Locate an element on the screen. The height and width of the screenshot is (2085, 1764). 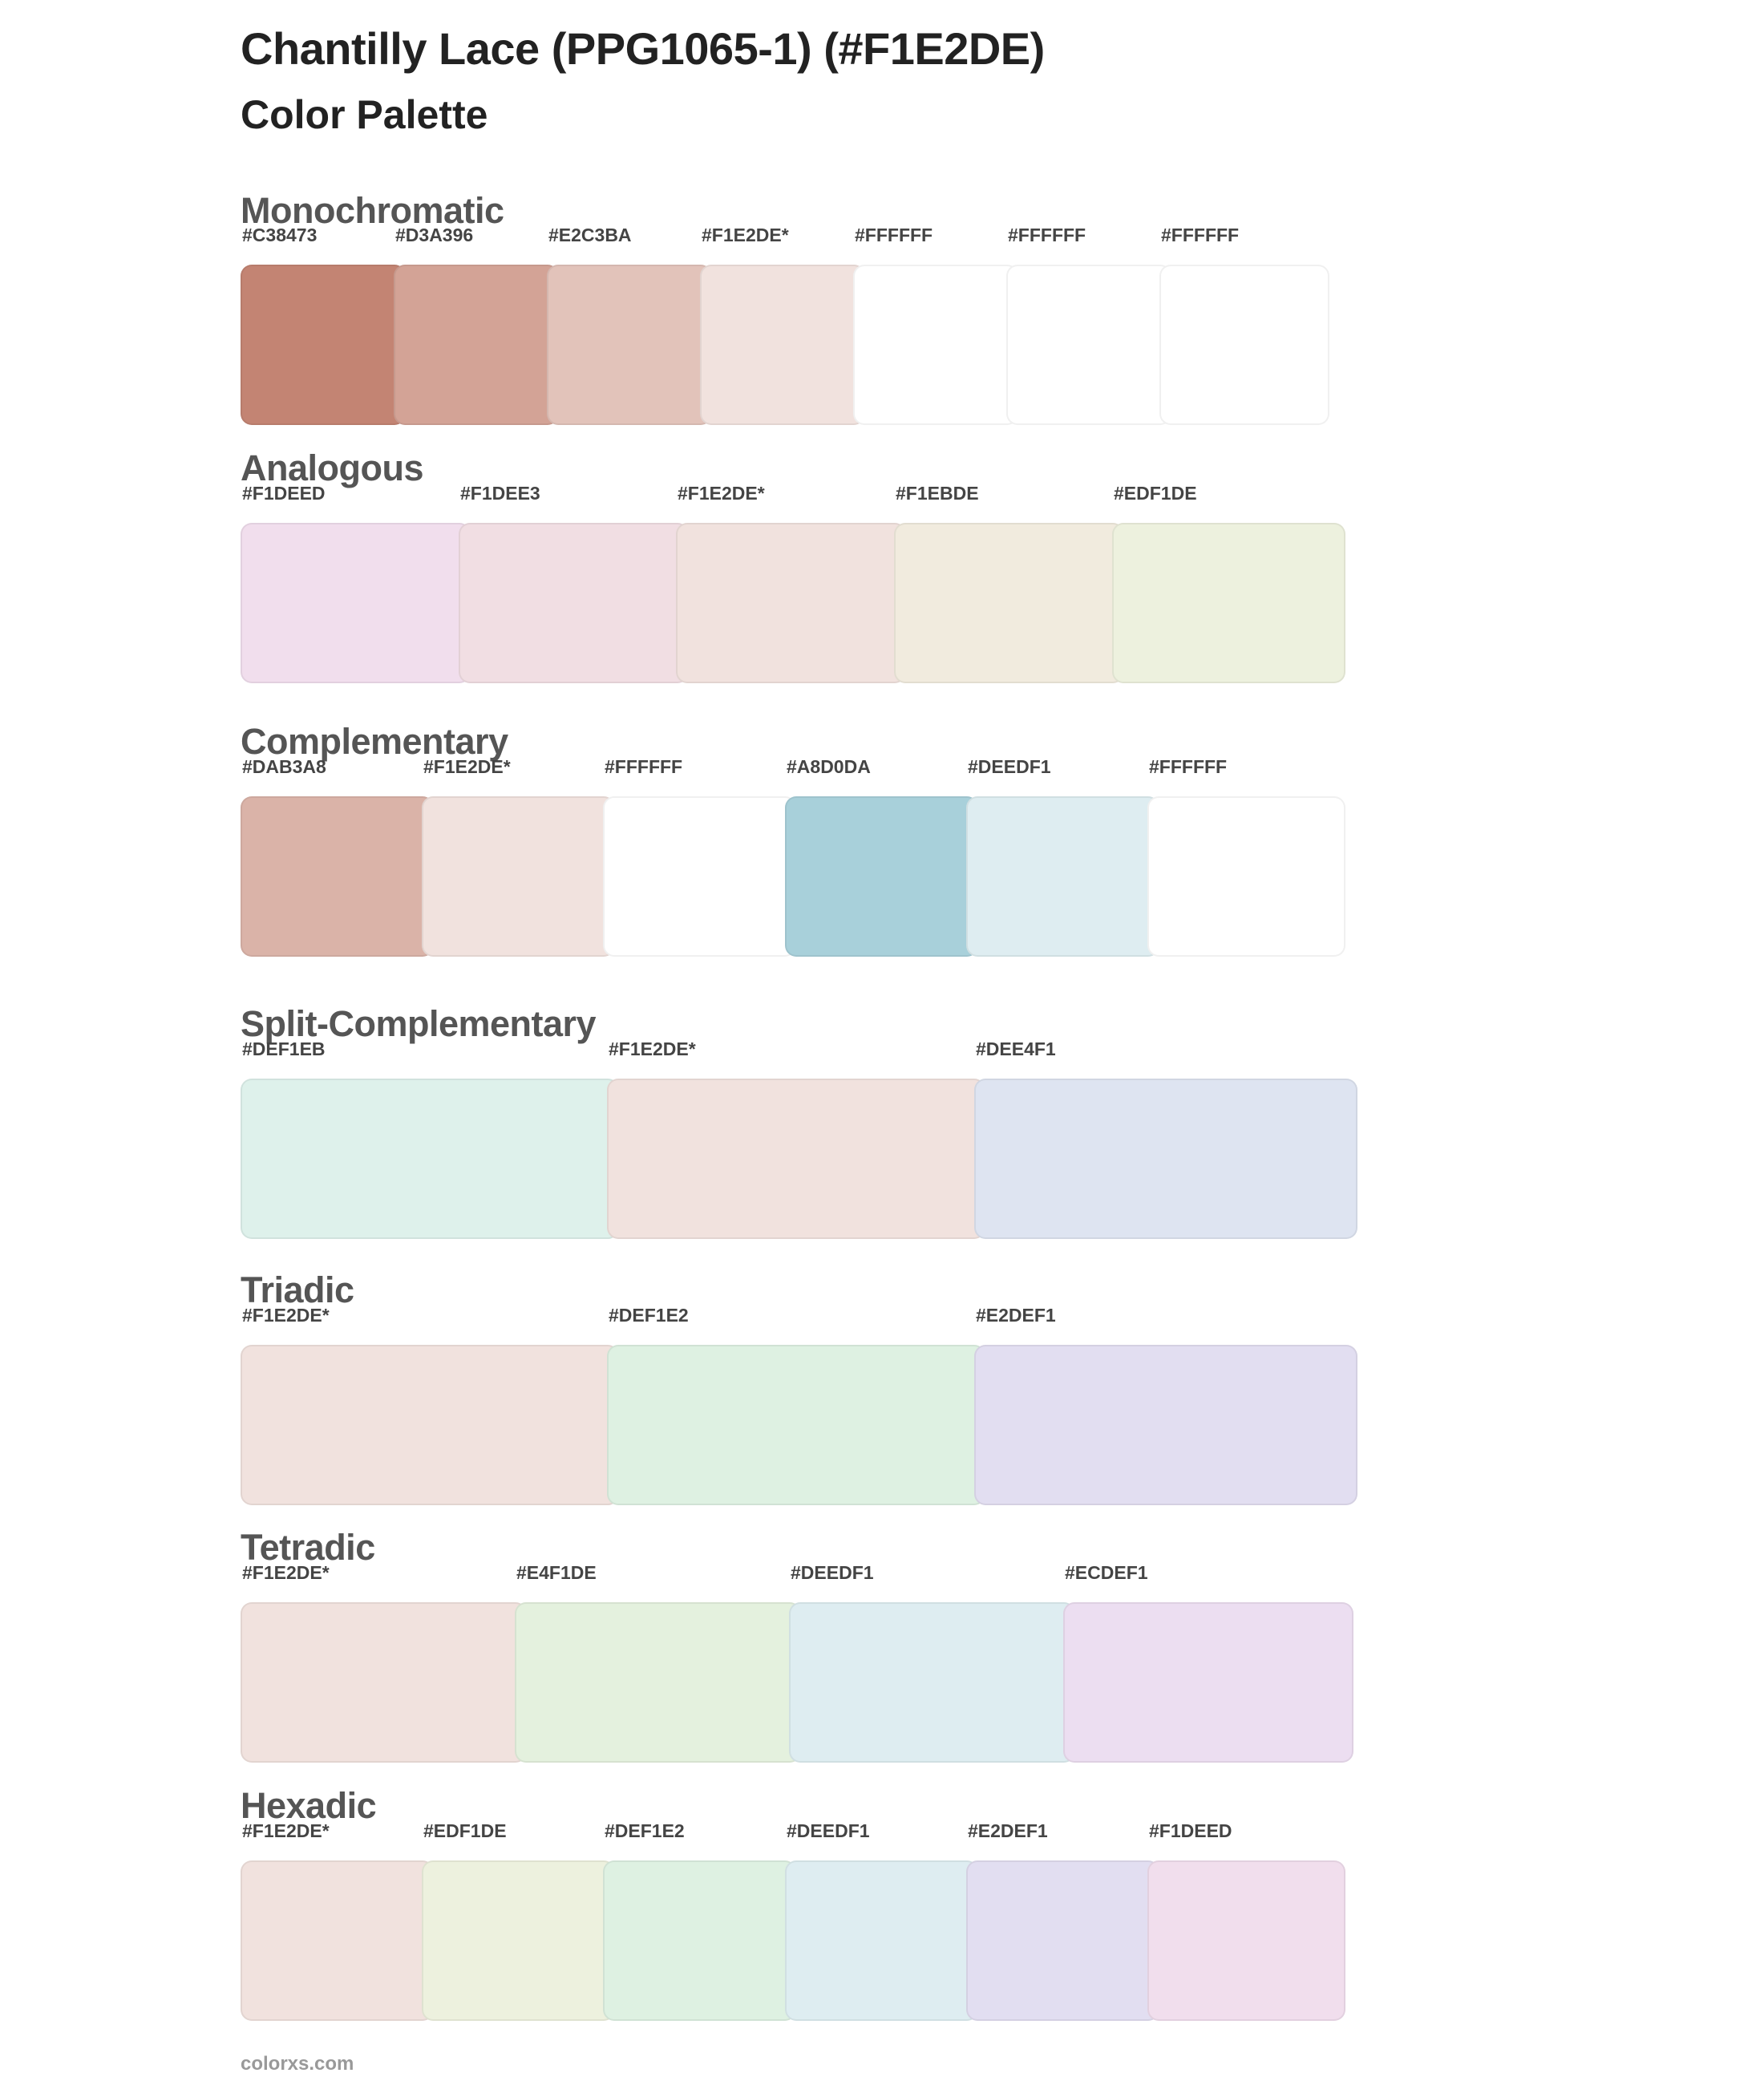
swatch-hex-label: #E2C3BA is located at coordinates (590, 235).